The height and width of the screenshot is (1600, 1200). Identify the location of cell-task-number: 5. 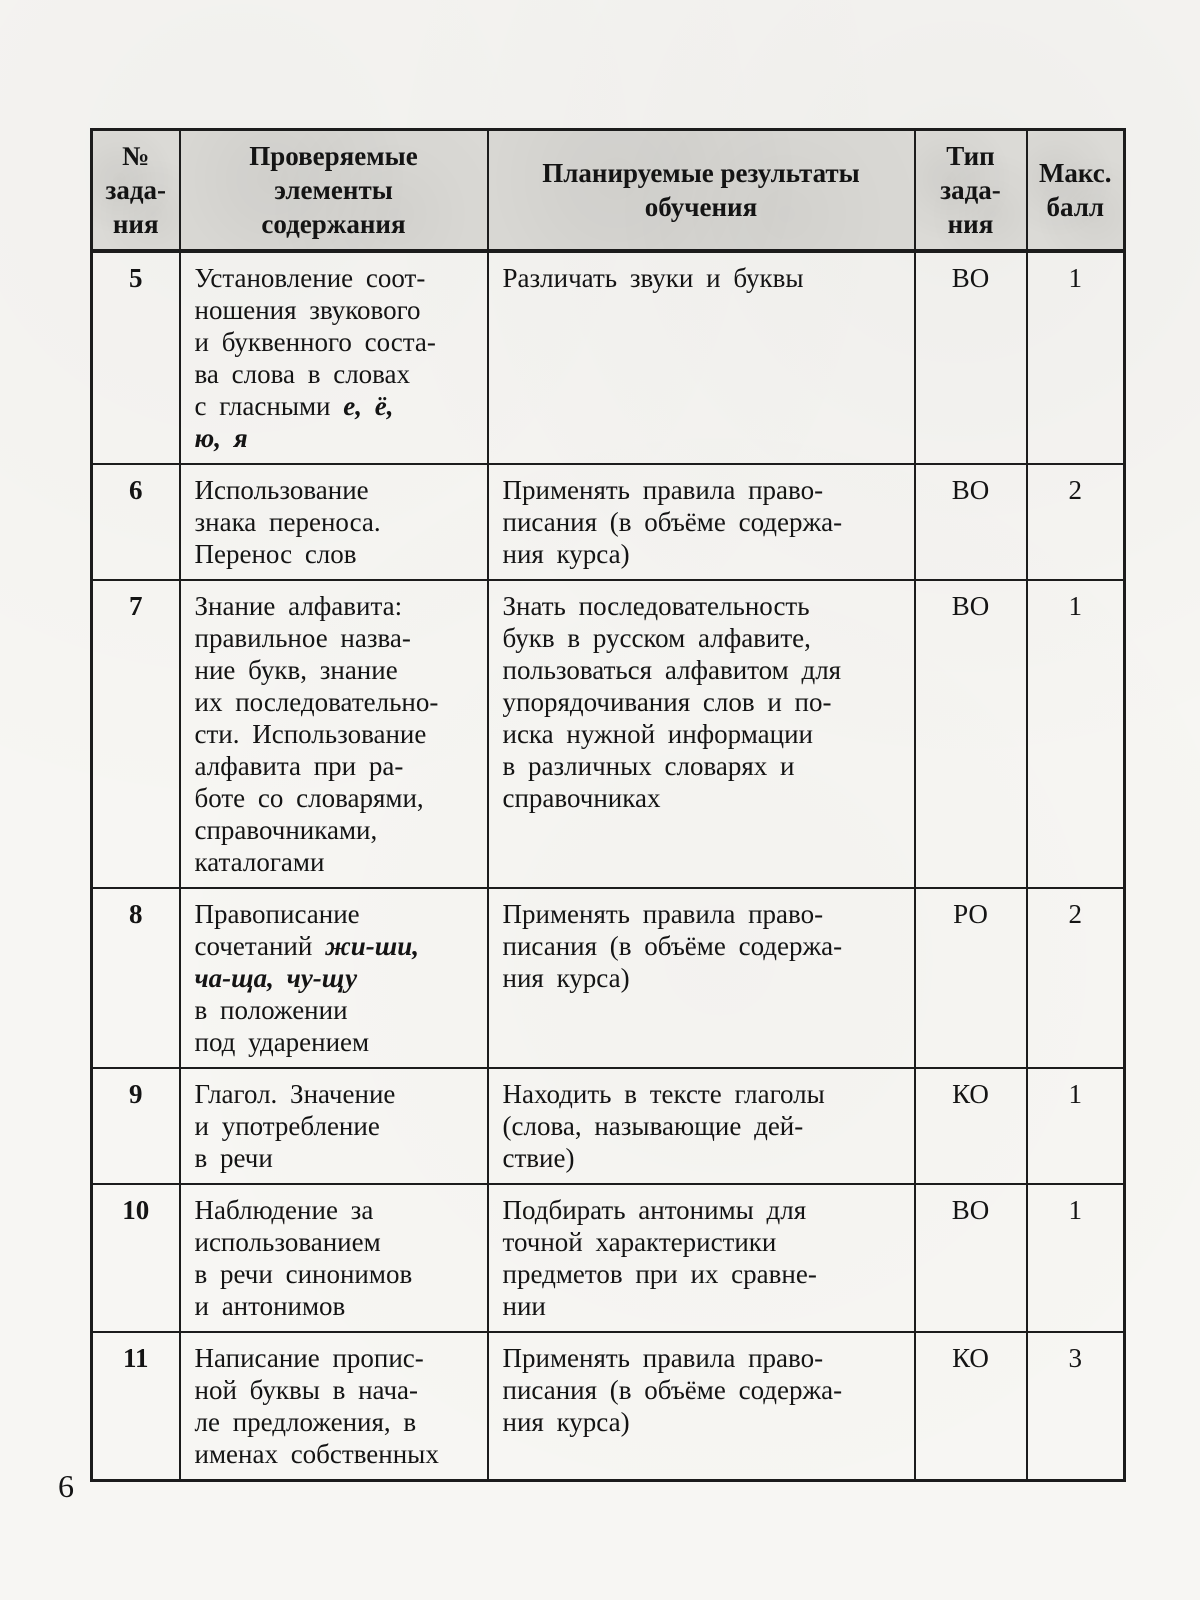
(135, 357).